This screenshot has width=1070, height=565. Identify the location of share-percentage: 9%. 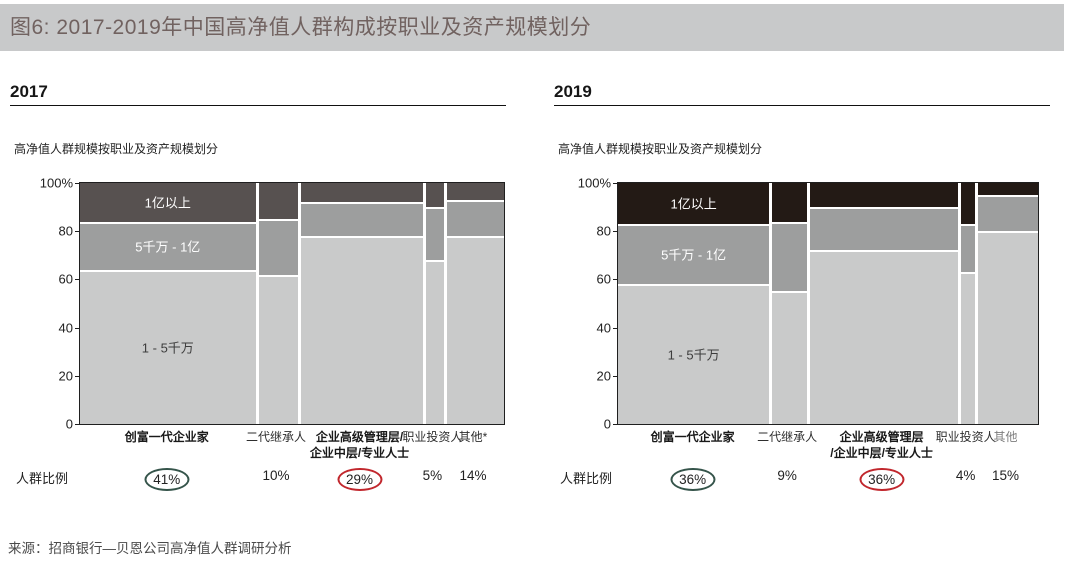
(787, 475).